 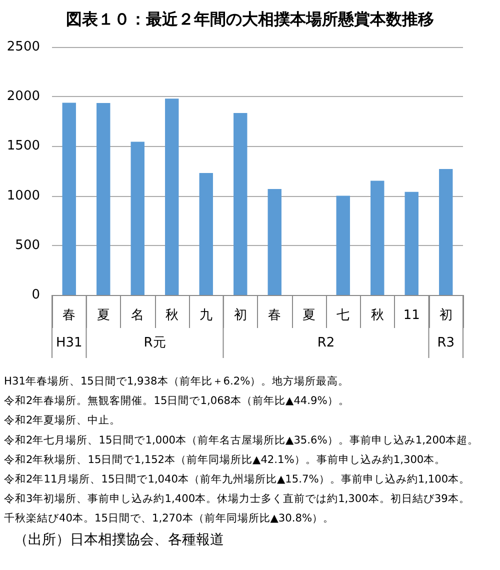 What do you see at coordinates (177, 381) in the screenshot?
I see `text: H31年春場所、15日間で1,938本（前年比＋6.2%）。地方場所最高。` at bounding box center [177, 381].